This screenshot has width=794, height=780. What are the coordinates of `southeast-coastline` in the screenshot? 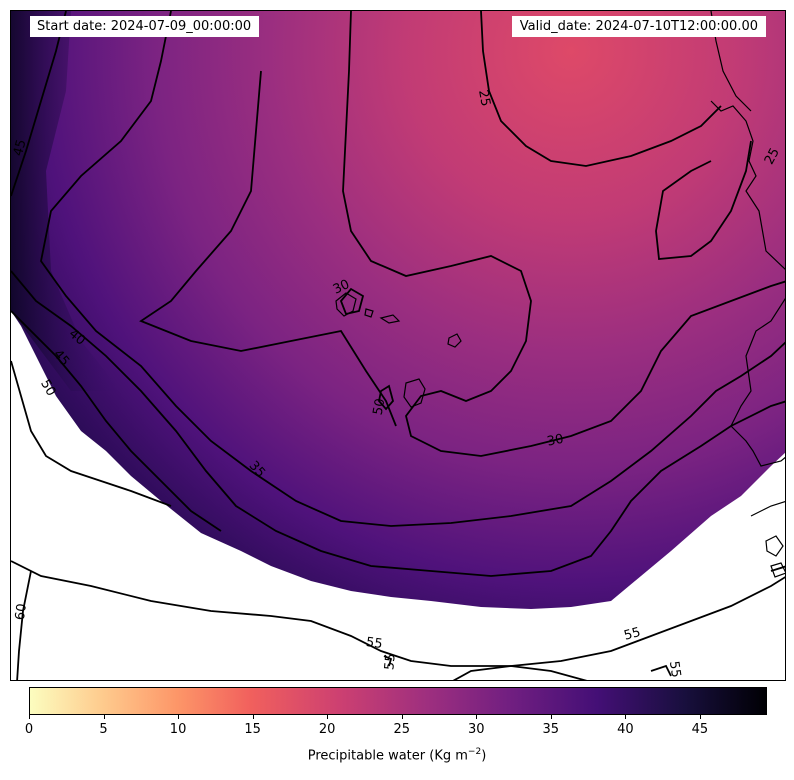 It's located at (757, 382).